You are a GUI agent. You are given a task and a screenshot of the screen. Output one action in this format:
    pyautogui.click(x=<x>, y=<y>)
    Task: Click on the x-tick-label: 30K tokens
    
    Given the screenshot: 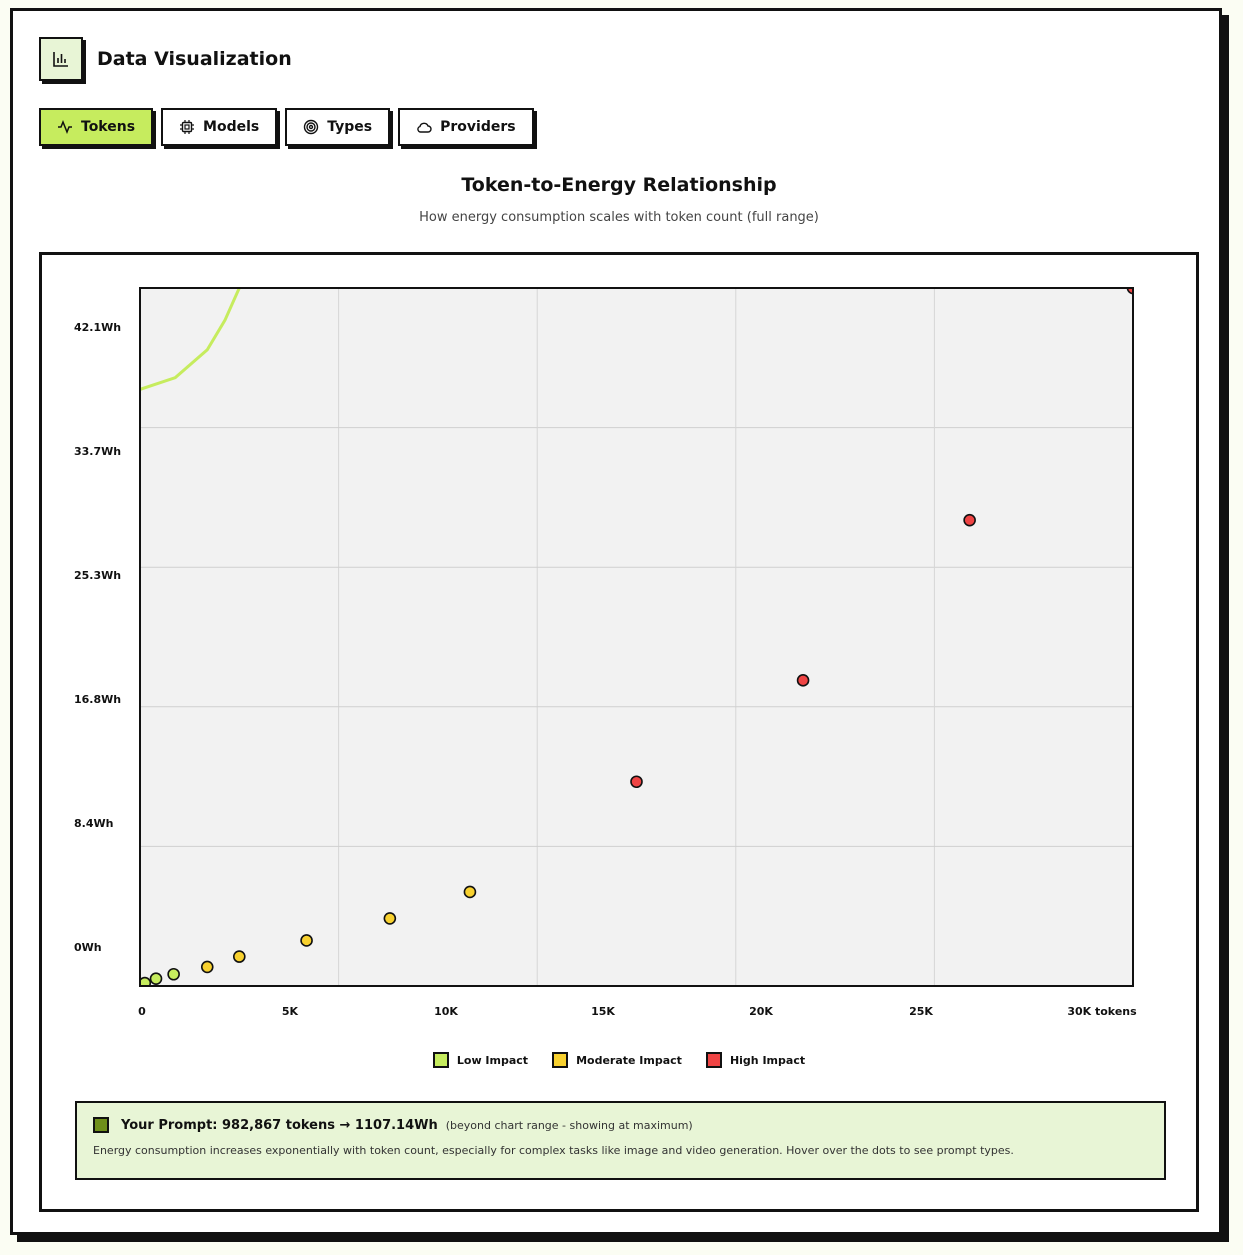 What is the action you would take?
    pyautogui.click(x=1102, y=1011)
    